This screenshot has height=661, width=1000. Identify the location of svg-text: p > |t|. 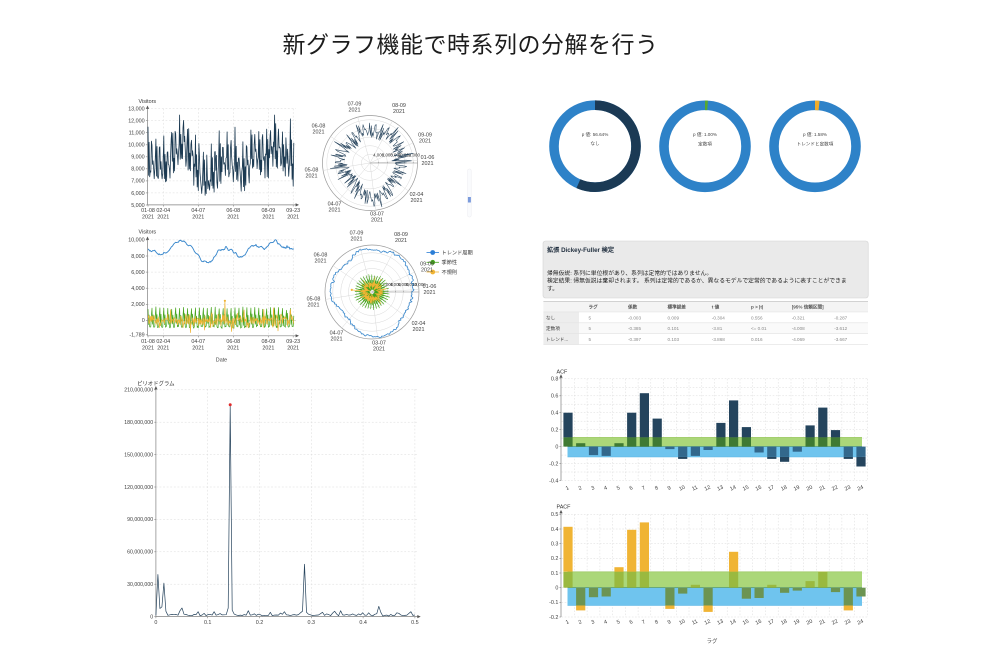
(757, 307).